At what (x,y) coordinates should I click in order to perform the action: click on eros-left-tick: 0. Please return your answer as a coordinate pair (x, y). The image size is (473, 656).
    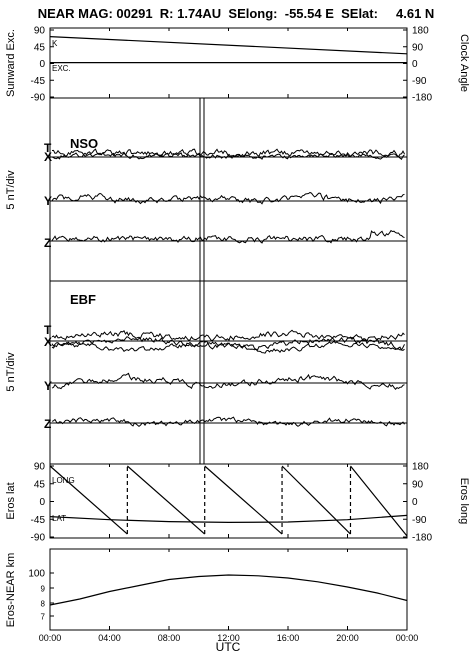
    Looking at the image, I should click on (42, 502).